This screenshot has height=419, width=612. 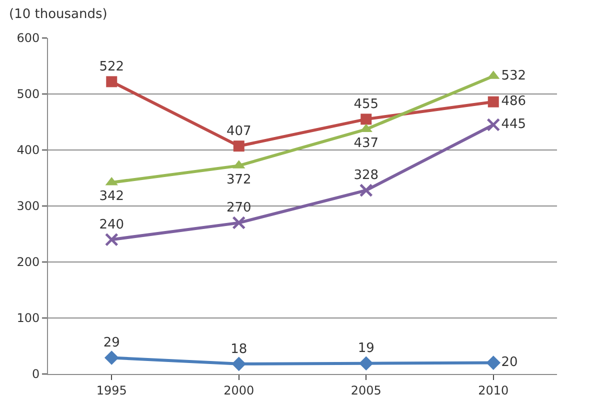 I want to click on x-tick-label: 2000, so click(x=239, y=390).